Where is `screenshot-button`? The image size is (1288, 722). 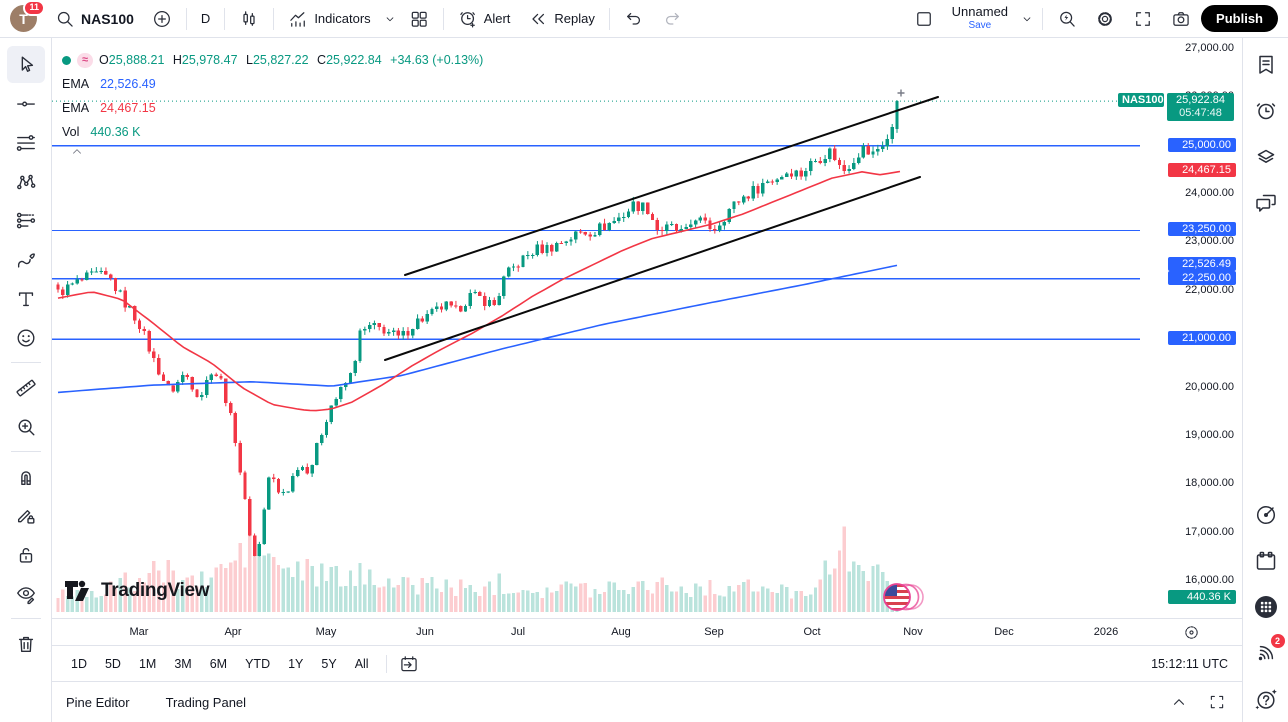
screenshot-button is located at coordinates (1181, 19).